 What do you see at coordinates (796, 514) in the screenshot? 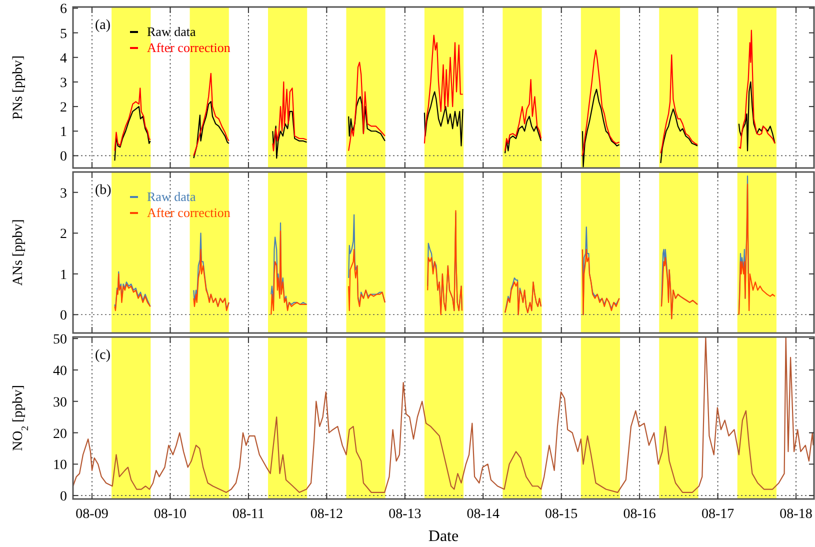
I see `x-tick-label: 08-18` at bounding box center [796, 514].